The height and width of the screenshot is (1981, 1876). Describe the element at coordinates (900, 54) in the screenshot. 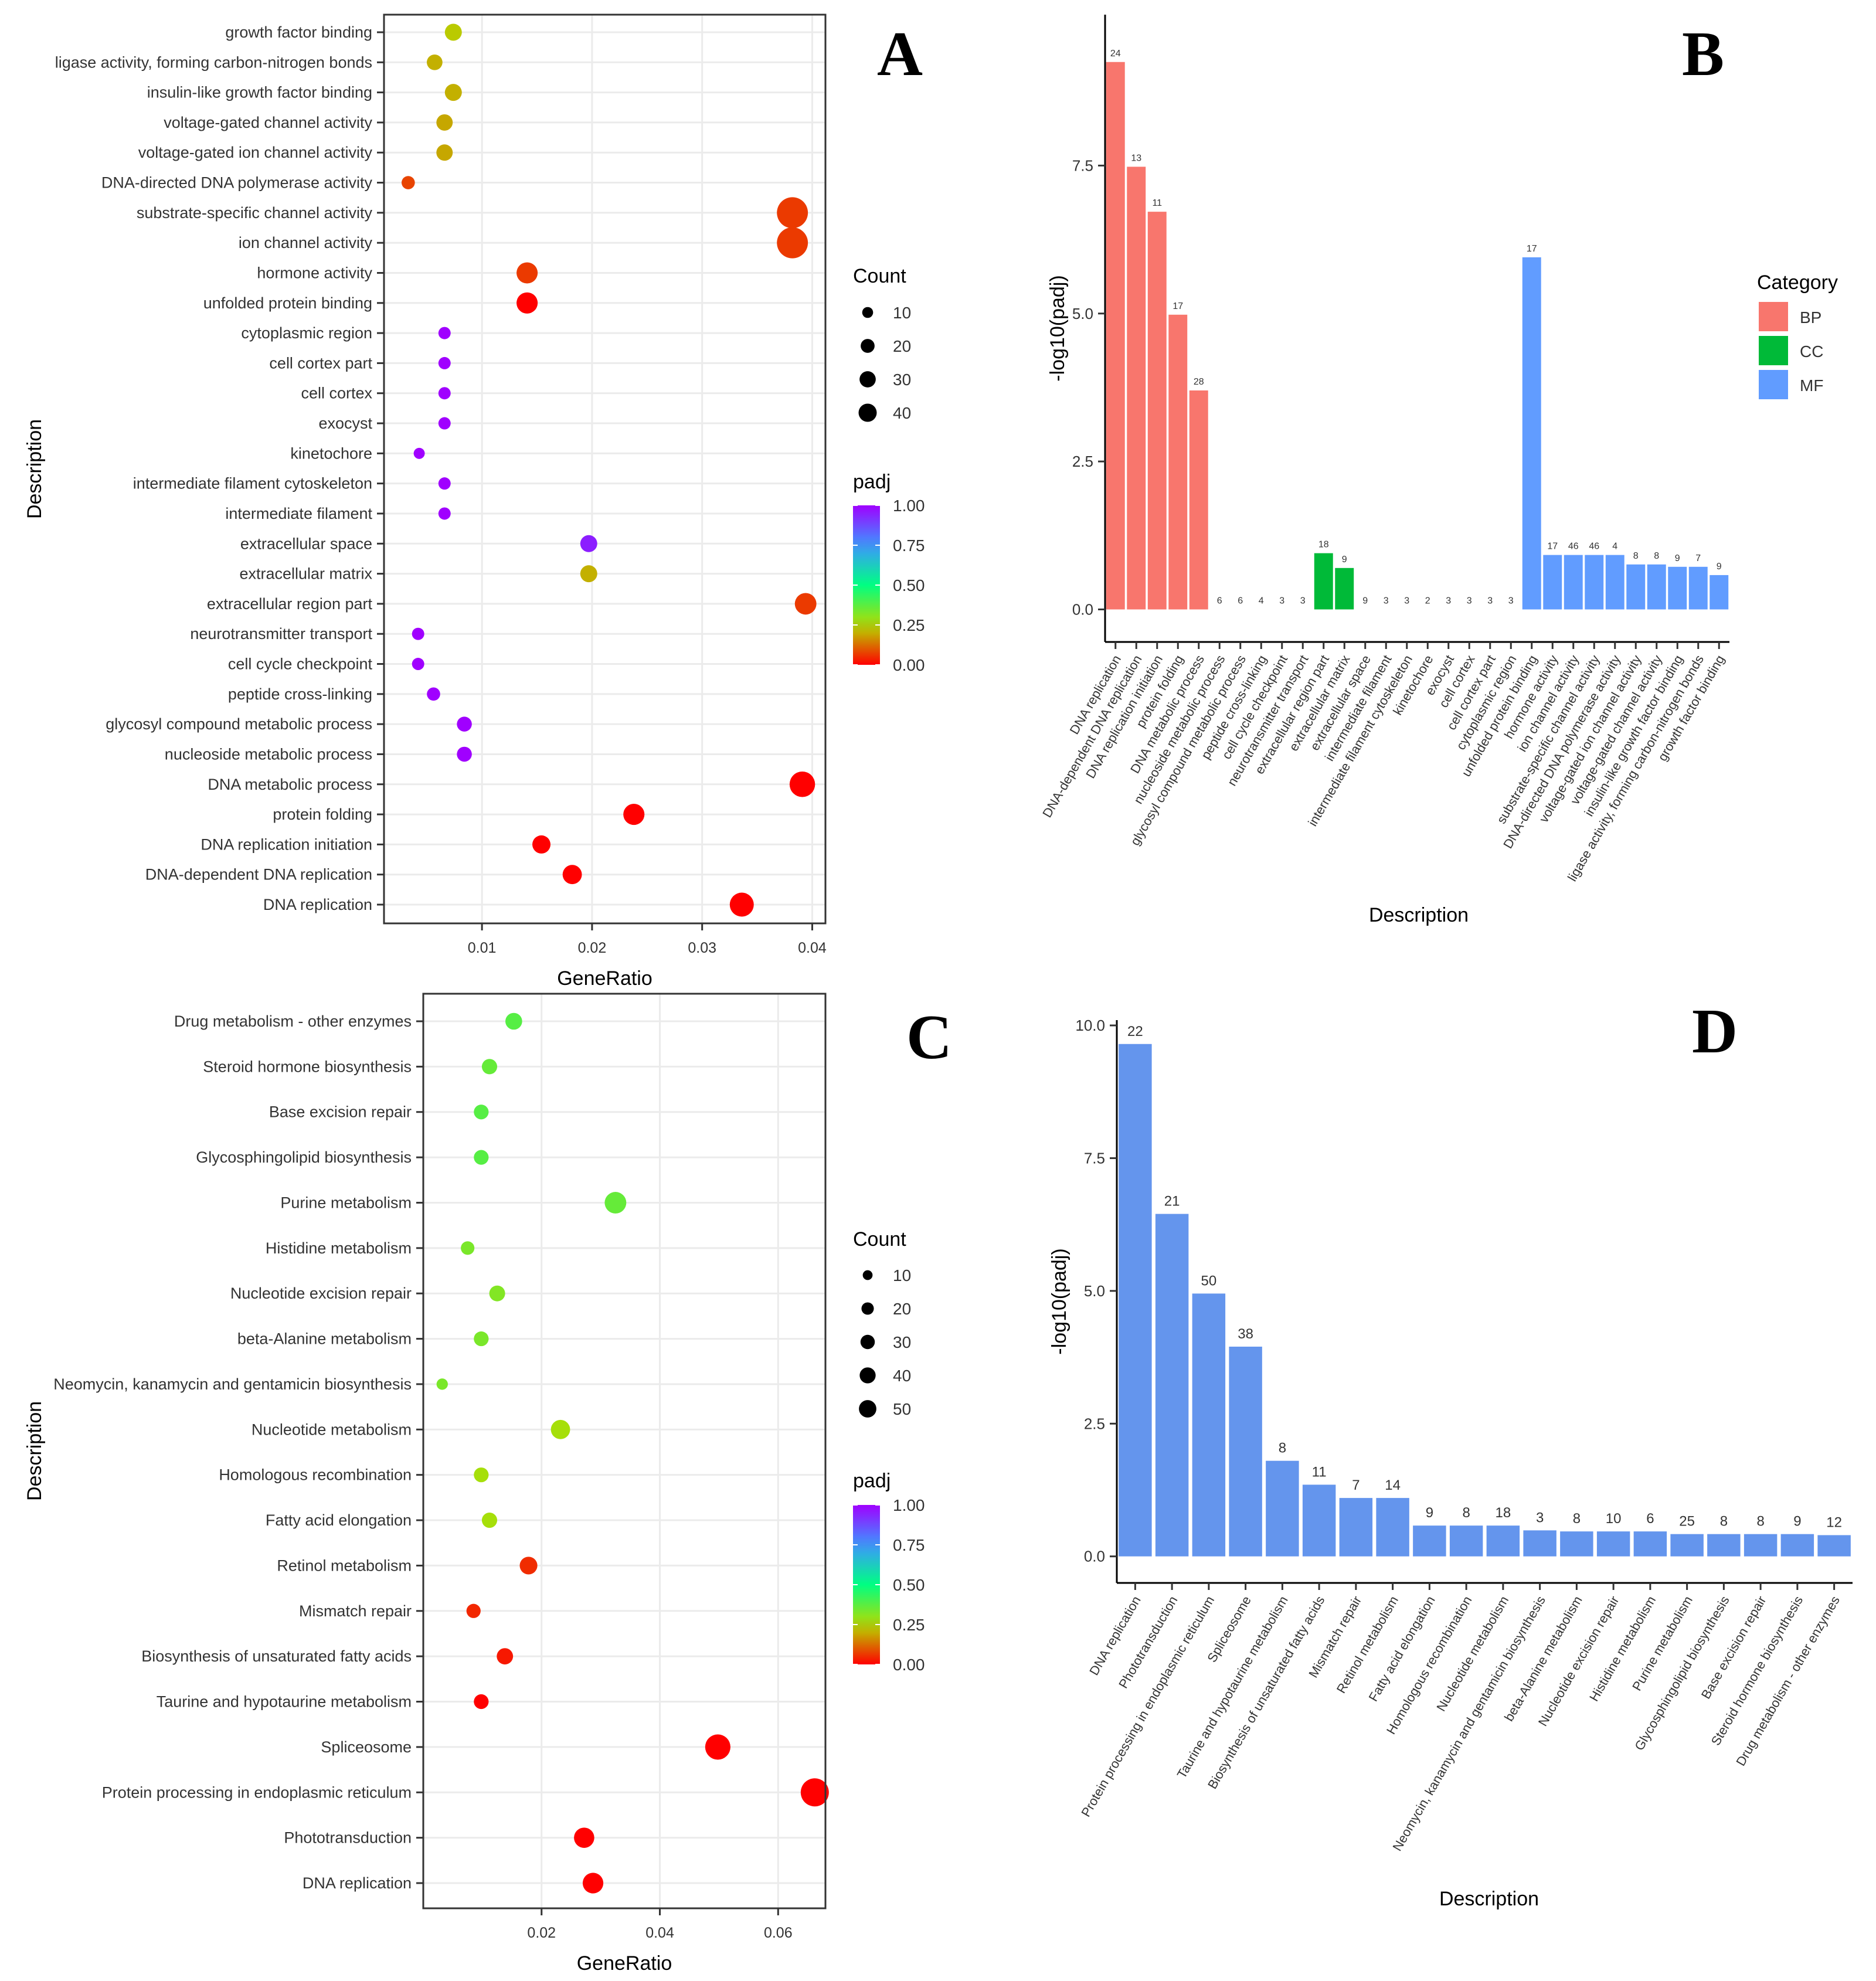

I see `panel-letter-a: A` at that location.